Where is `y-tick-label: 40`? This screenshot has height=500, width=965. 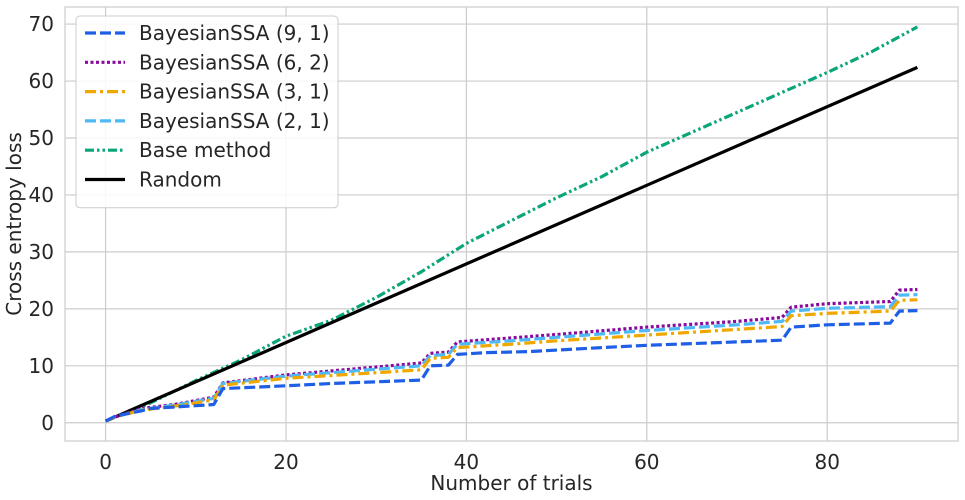
y-tick-label: 40 is located at coordinates (41, 195).